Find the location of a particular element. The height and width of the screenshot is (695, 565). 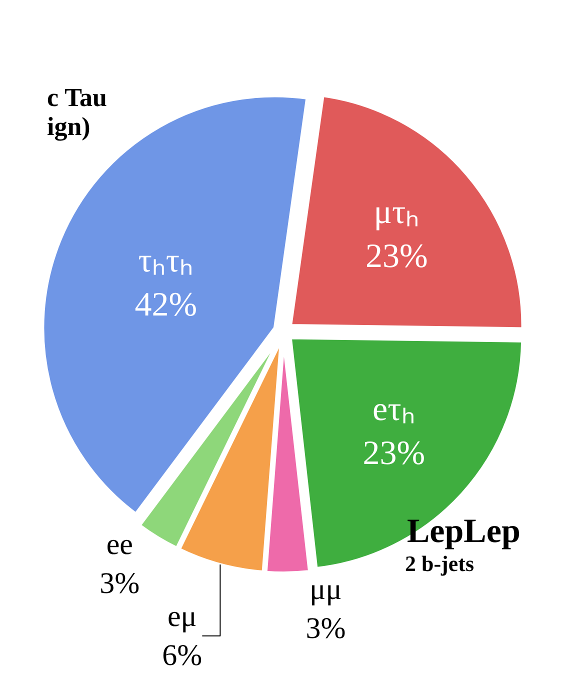

text: c Tau is located at coordinates (77, 97).